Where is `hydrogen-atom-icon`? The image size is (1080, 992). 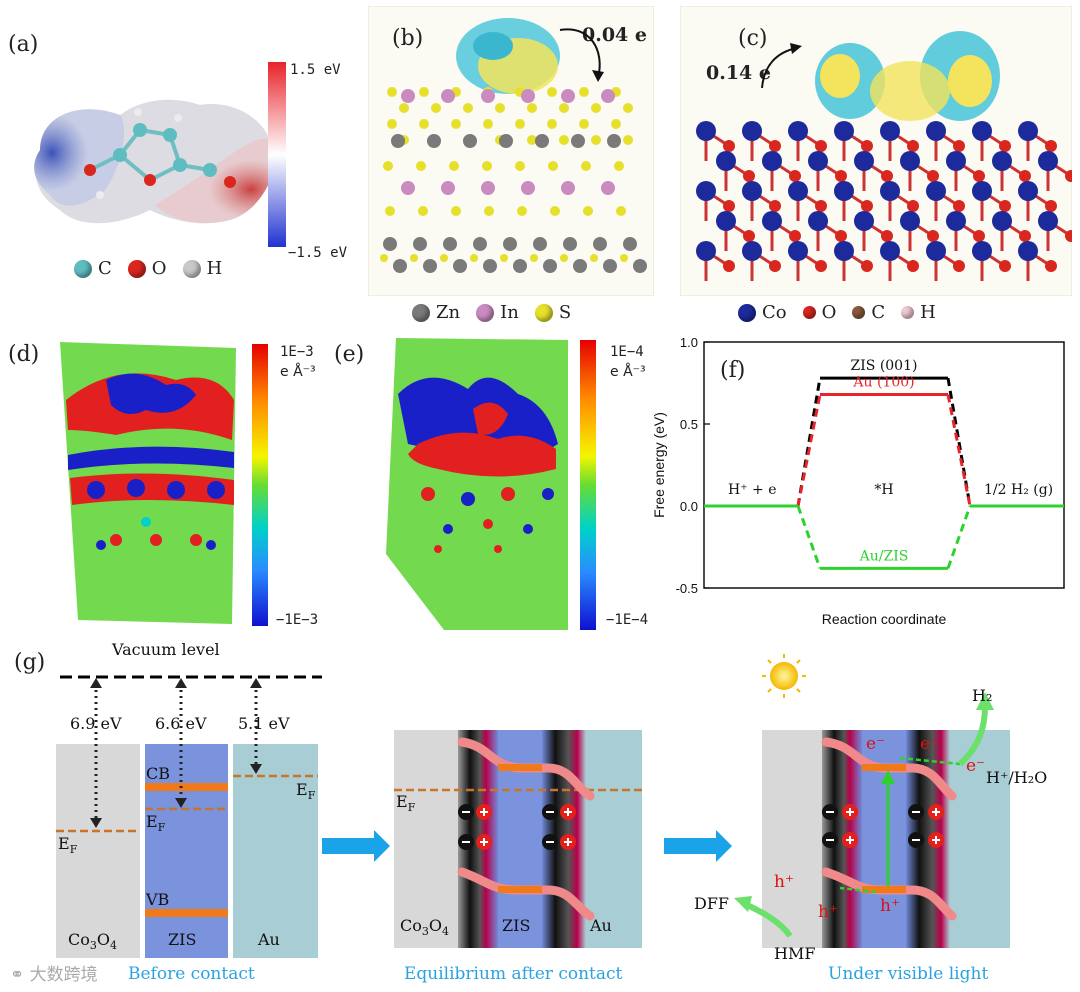 hydrogen-atom-icon is located at coordinates (908, 312).